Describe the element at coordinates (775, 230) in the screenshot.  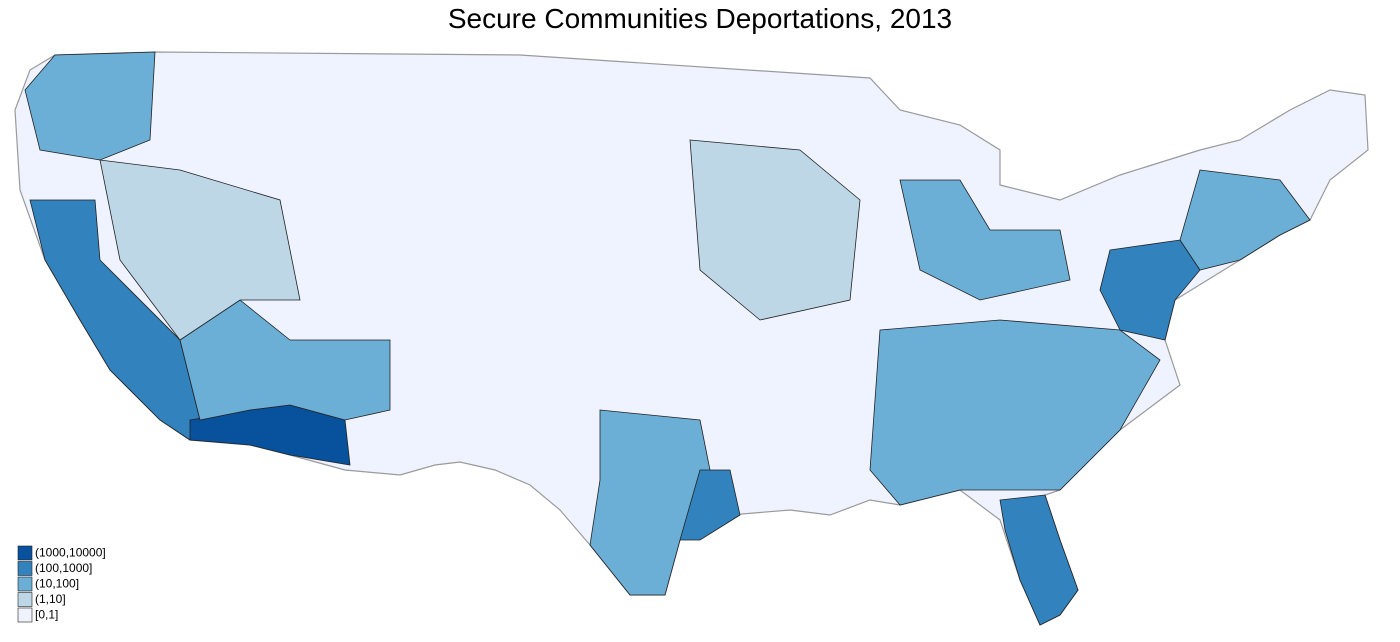
I see `midwest` at that location.